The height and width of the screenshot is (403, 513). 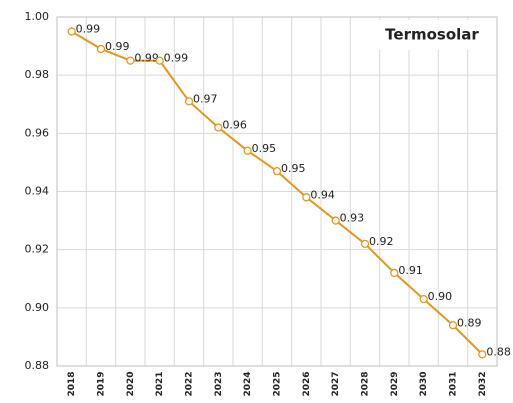 What do you see at coordinates (278, 383) in the screenshot?
I see `x-tick-label: 2025` at bounding box center [278, 383].